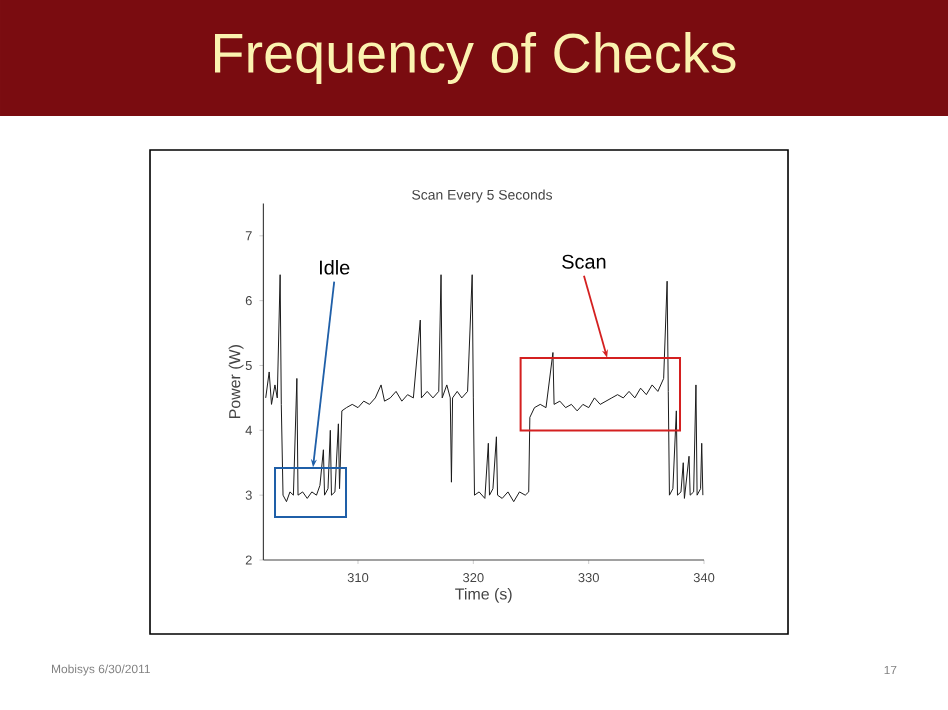 The height and width of the screenshot is (710, 948). Describe the element at coordinates (334, 267) in the screenshot. I see `annotation: Idle` at that location.